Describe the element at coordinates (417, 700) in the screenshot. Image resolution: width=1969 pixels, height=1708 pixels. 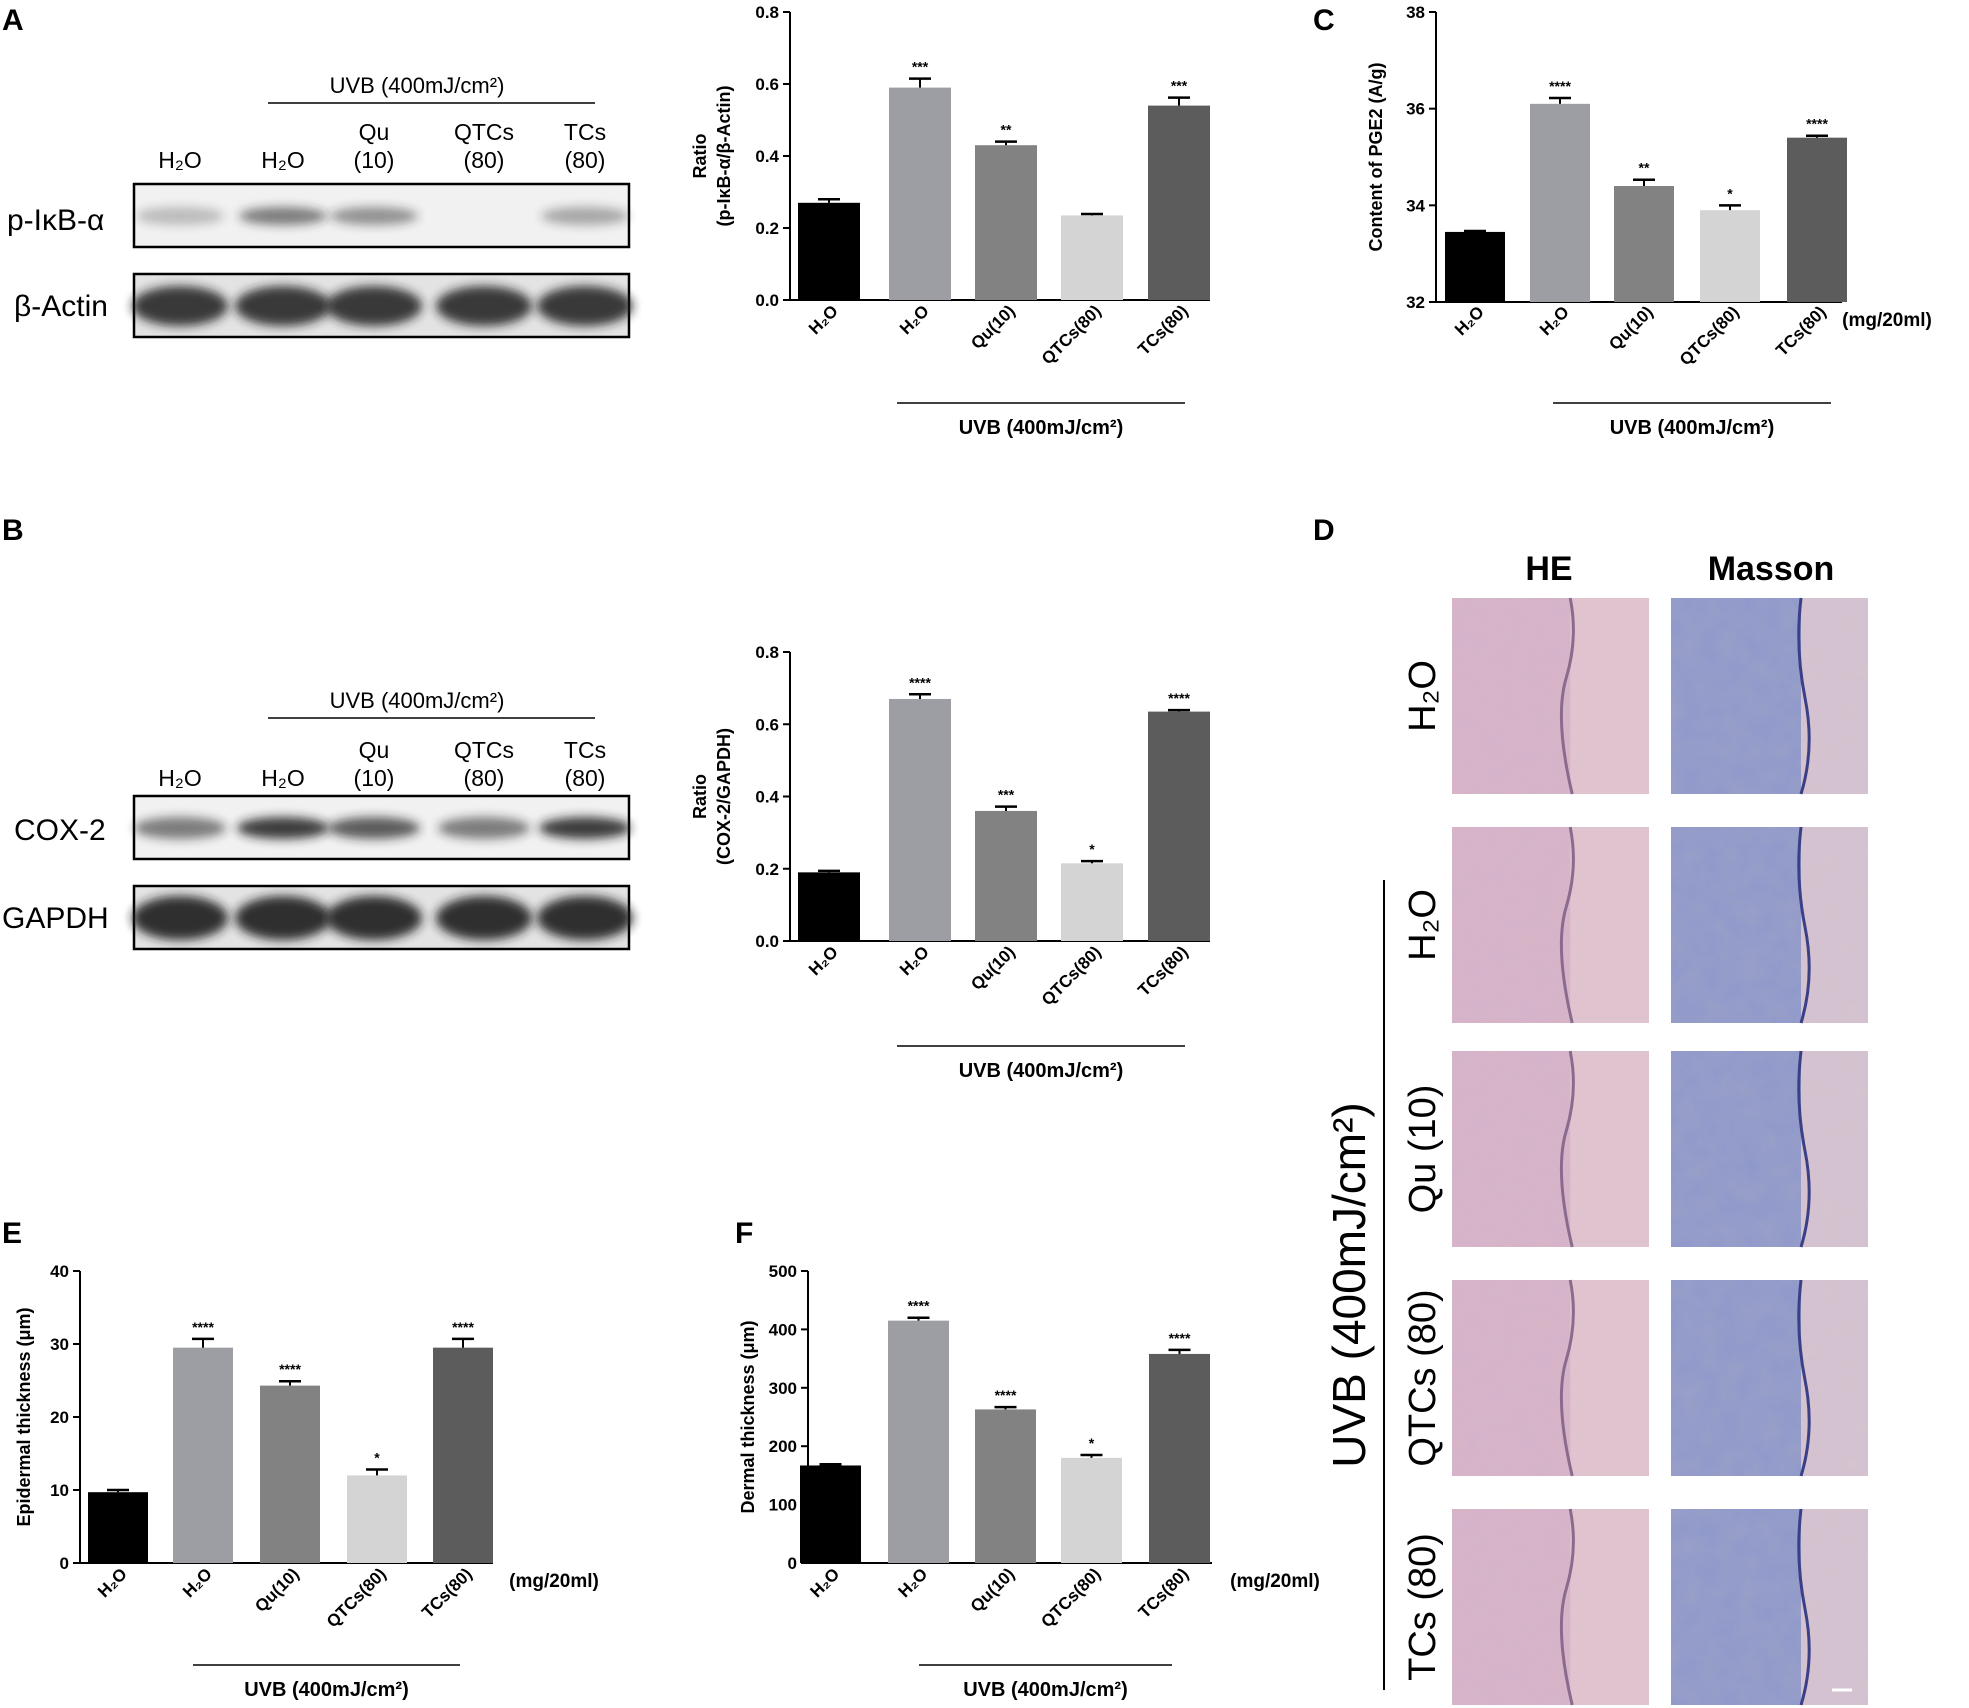
I see `blot-b-uvb-label: UVB (400mJ/cm²)` at that location.